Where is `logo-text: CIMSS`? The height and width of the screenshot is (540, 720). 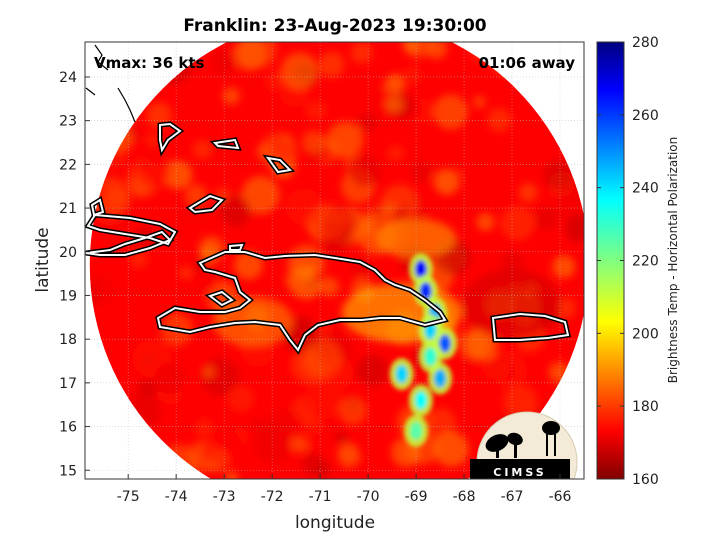 logo-text: CIMSS is located at coordinates (519, 472).